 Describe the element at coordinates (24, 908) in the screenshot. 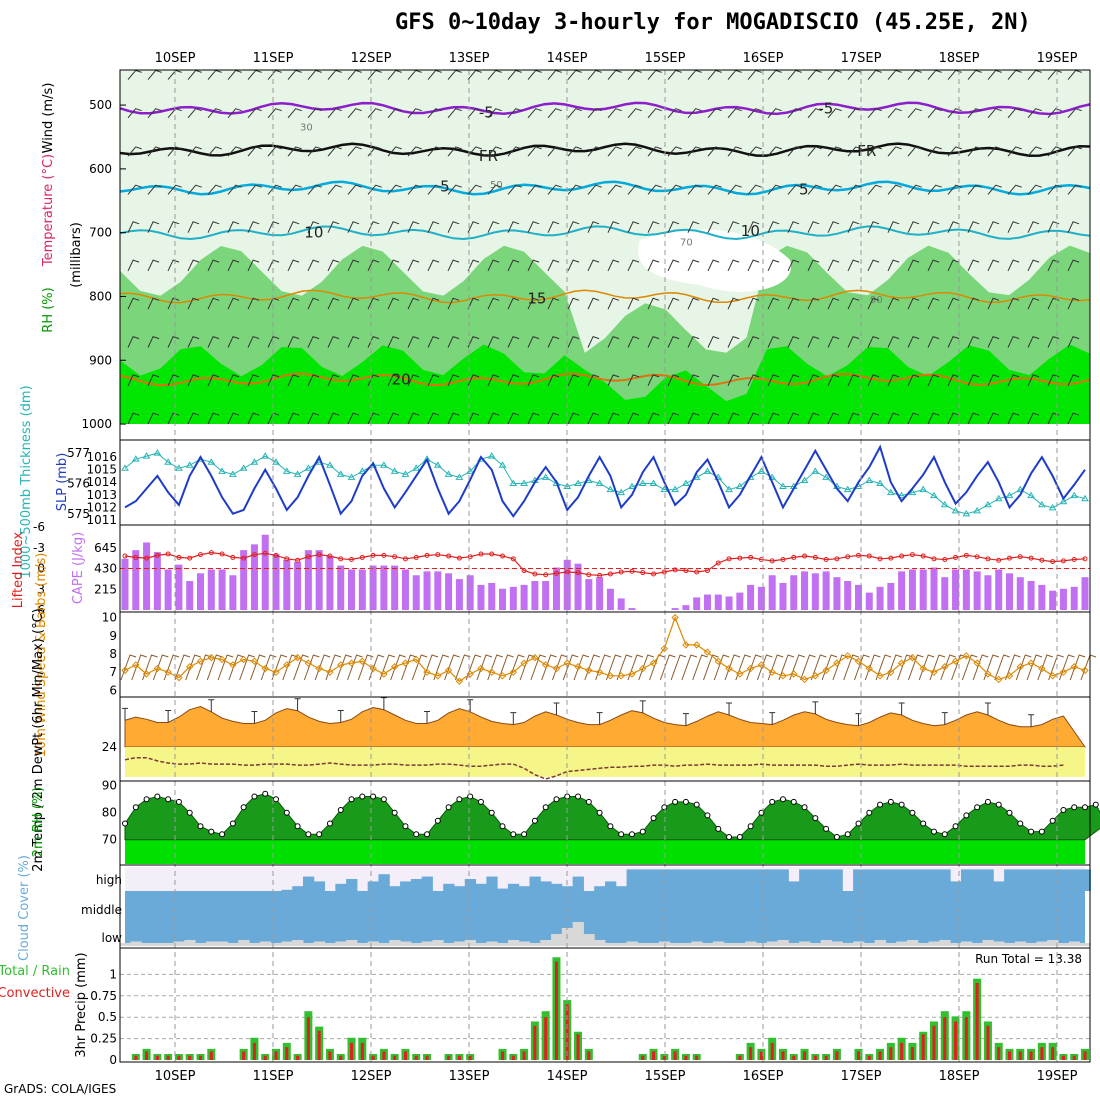

I see `cloud-ylabel: Cloud Cover (%)` at that location.